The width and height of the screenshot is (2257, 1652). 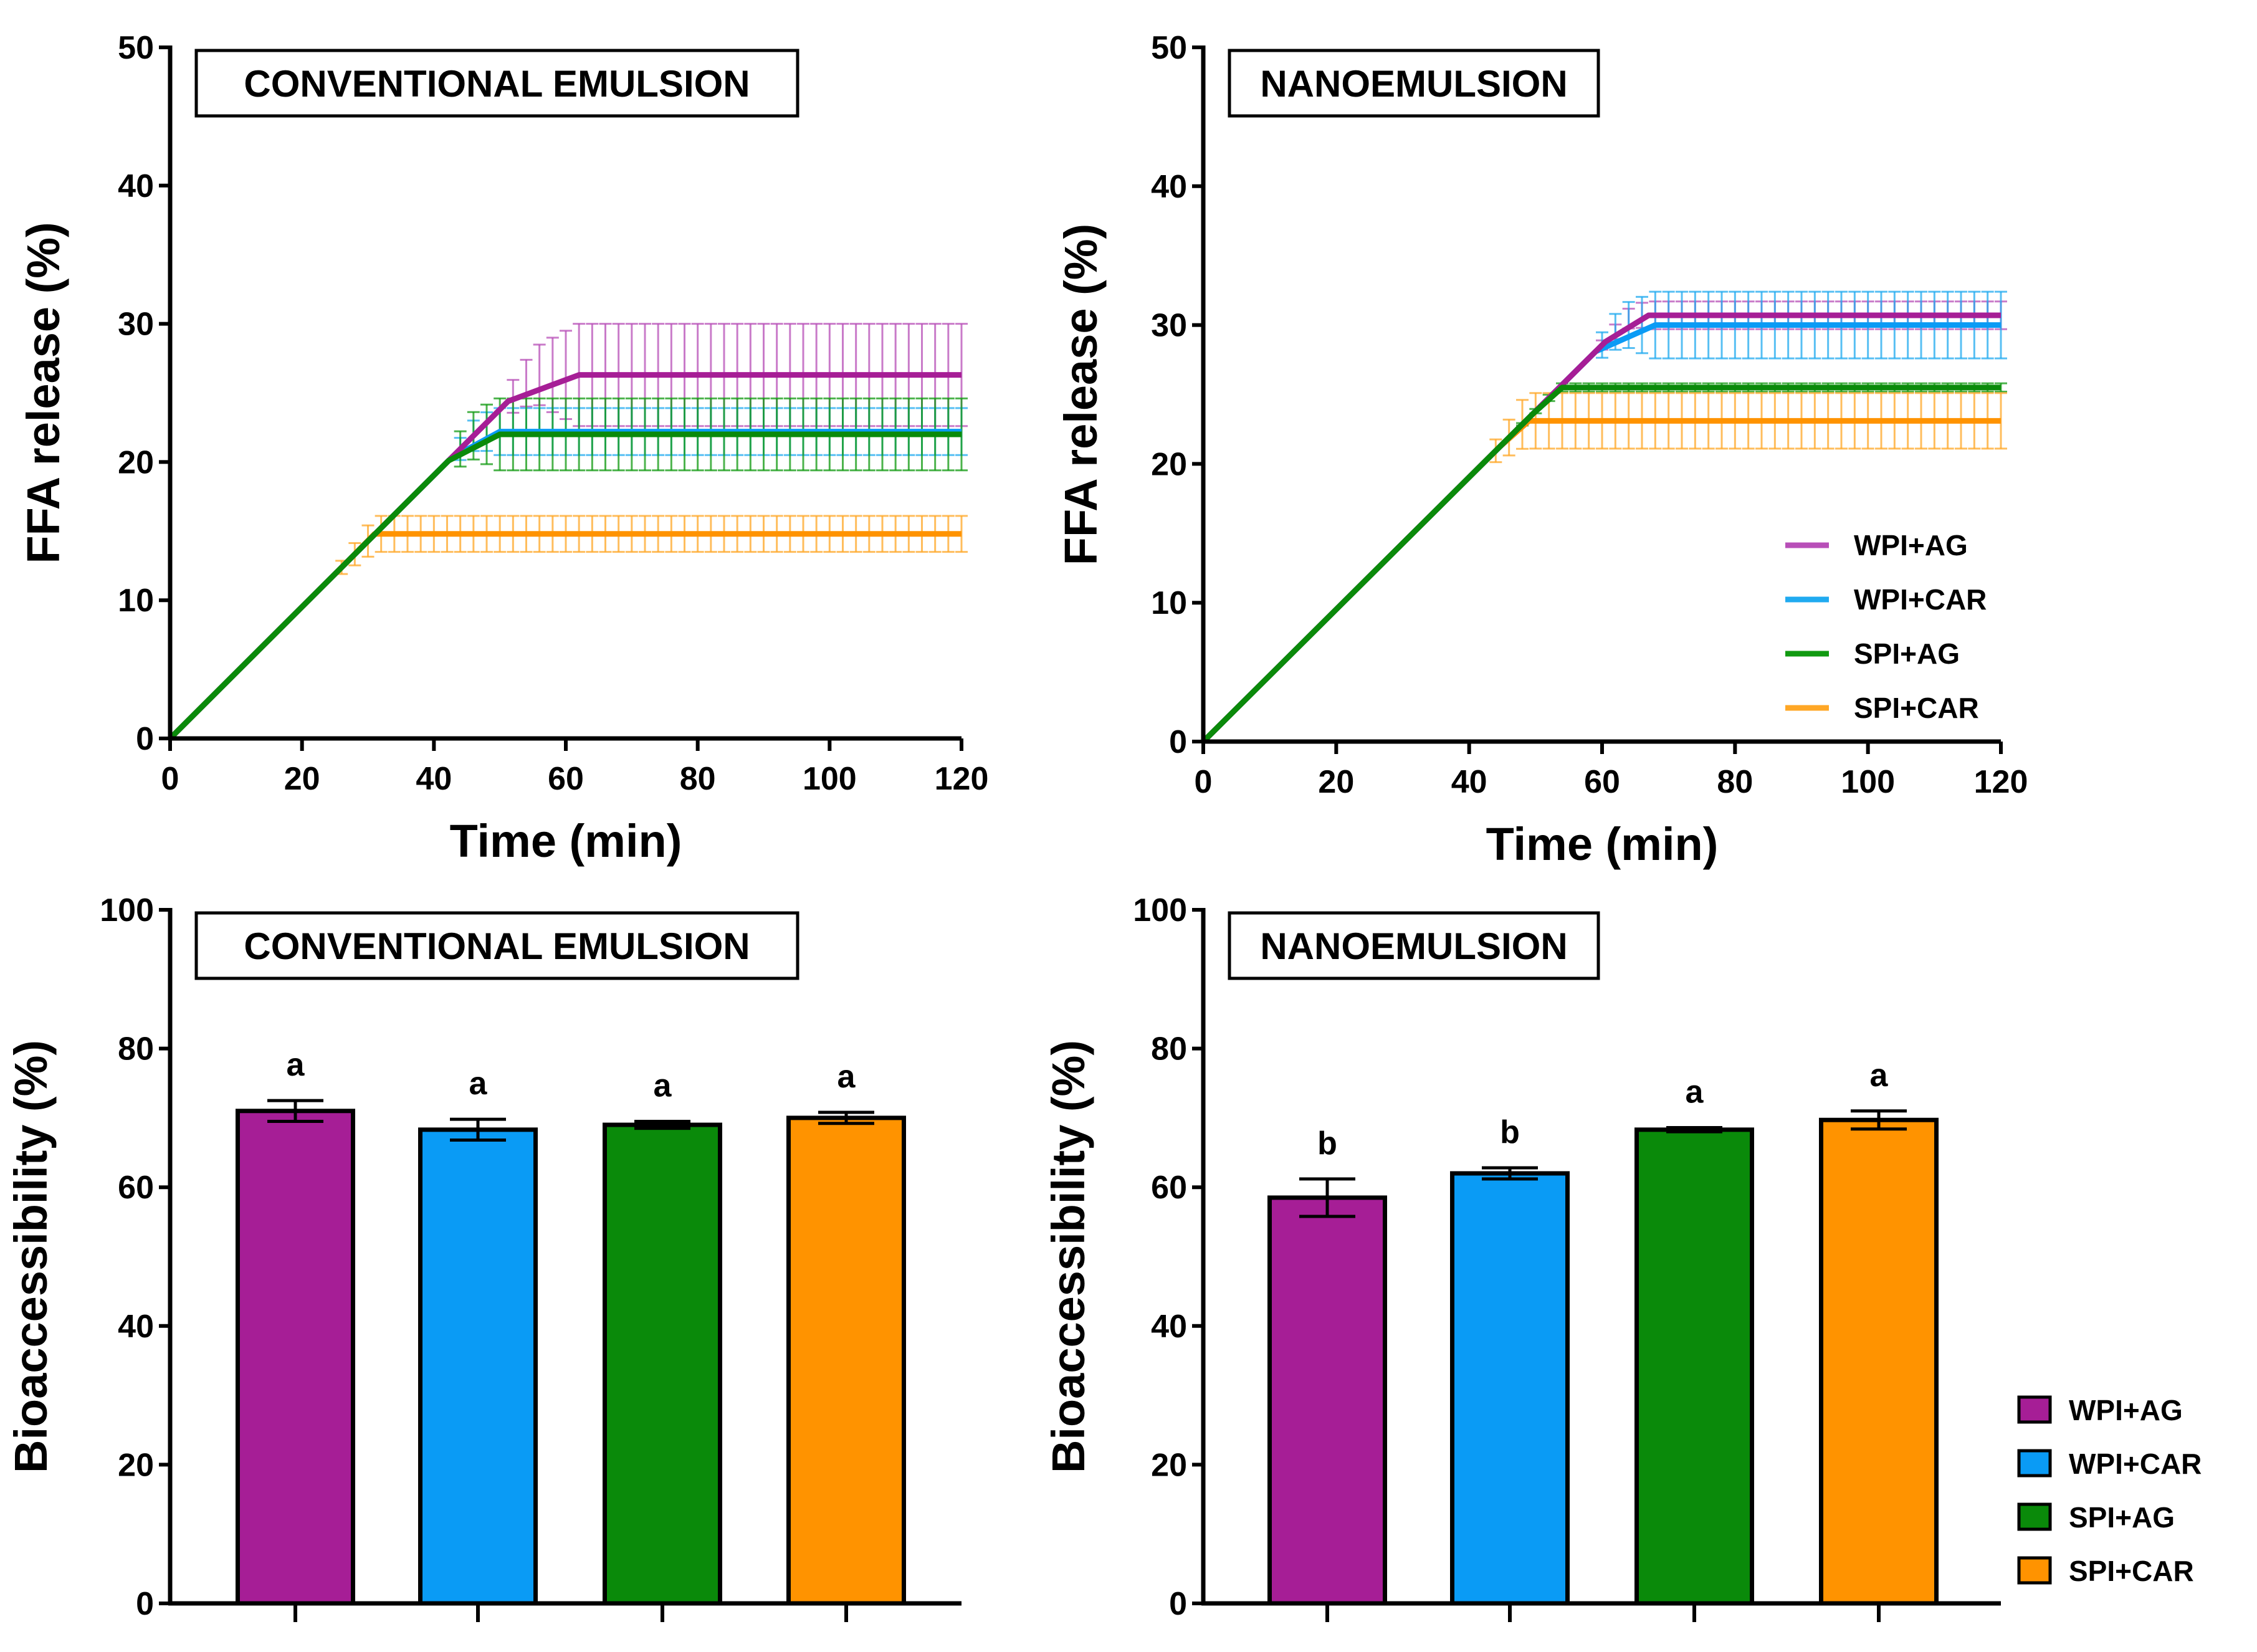 I want to click on series-line-wpi-ag, so click(x=1601, y=528).